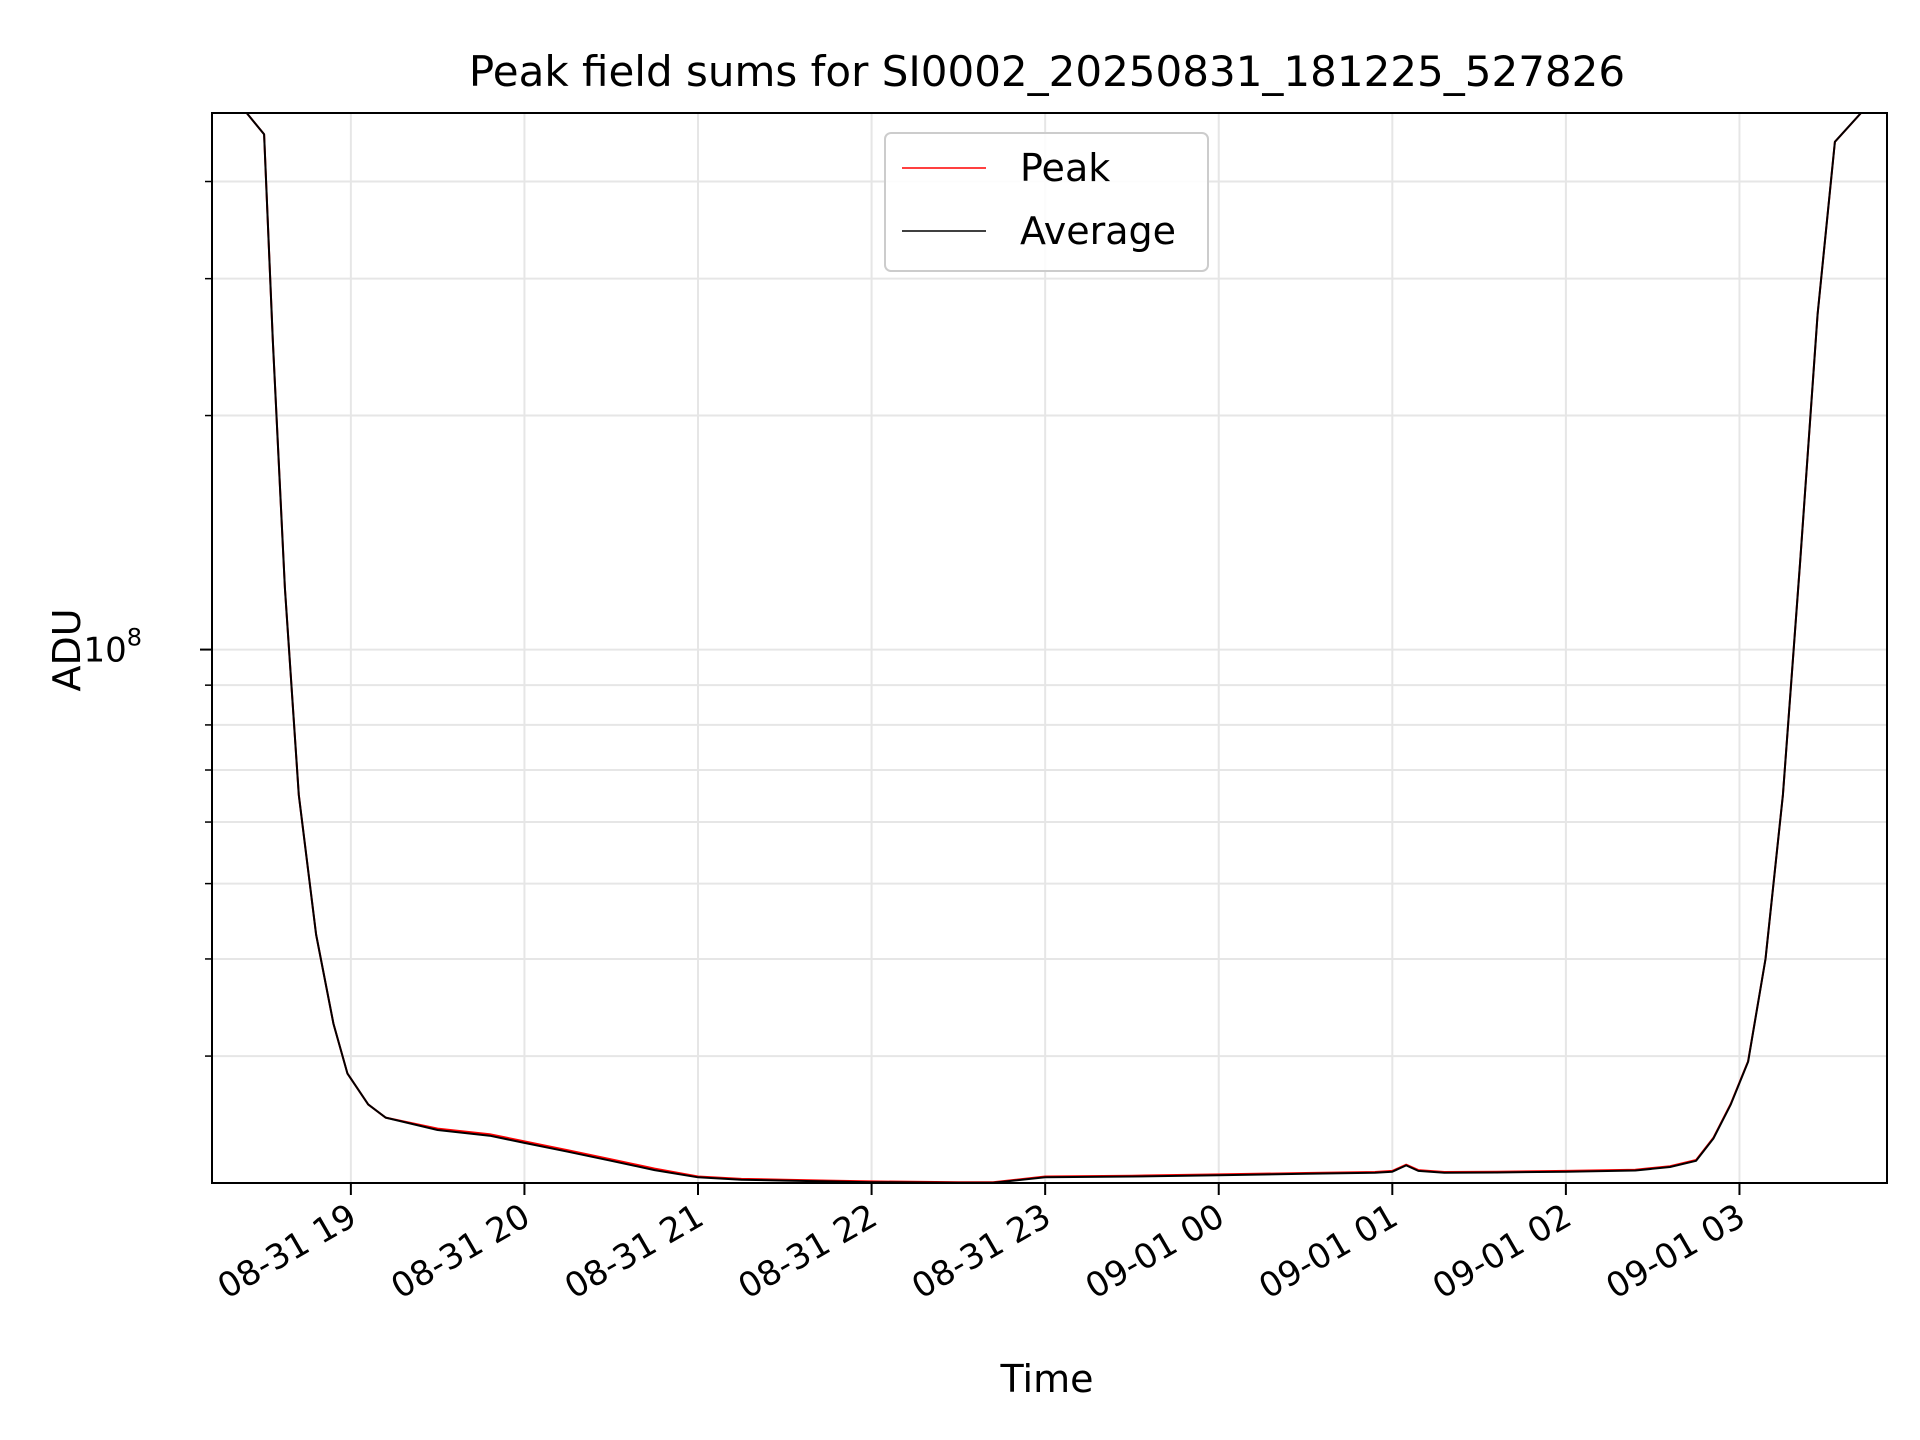 The height and width of the screenshot is (1440, 1920). What do you see at coordinates (112, 647) in the screenshot?
I see `y-tick-label: 108` at bounding box center [112, 647].